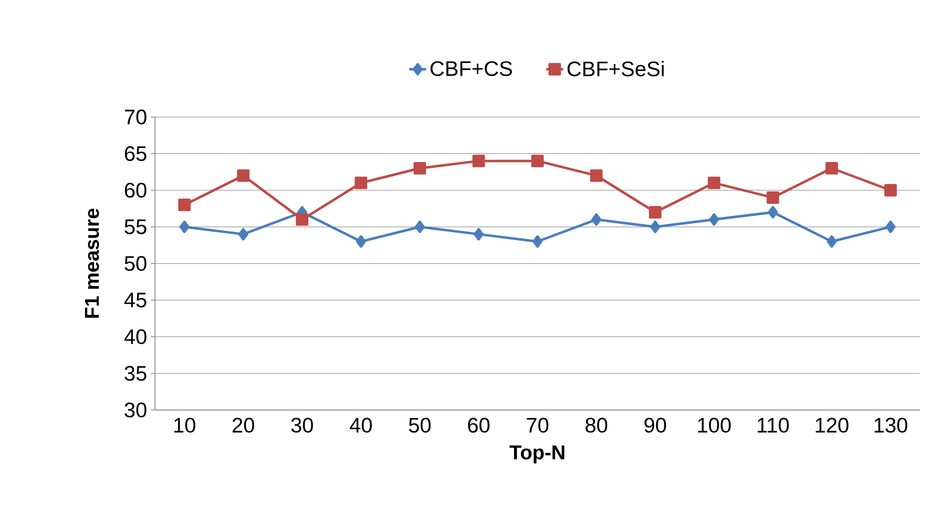 The image size is (952, 508). Describe the element at coordinates (243, 425) in the screenshot. I see `x-tick-label: 20` at that location.